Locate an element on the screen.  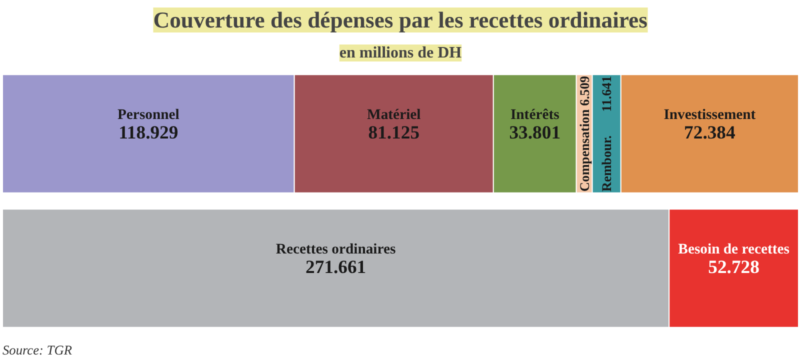
series-label: Investissement is located at coordinates (710, 114).